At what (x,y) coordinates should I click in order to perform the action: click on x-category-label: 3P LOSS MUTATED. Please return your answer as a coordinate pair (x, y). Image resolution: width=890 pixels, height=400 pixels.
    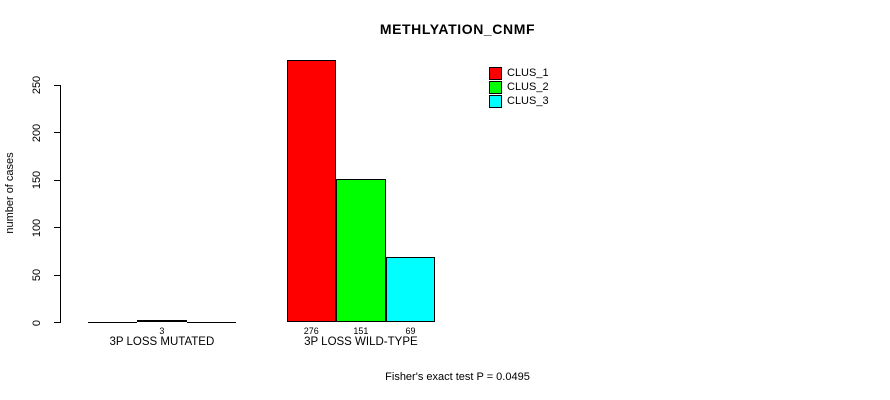
    Looking at the image, I should click on (162, 342).